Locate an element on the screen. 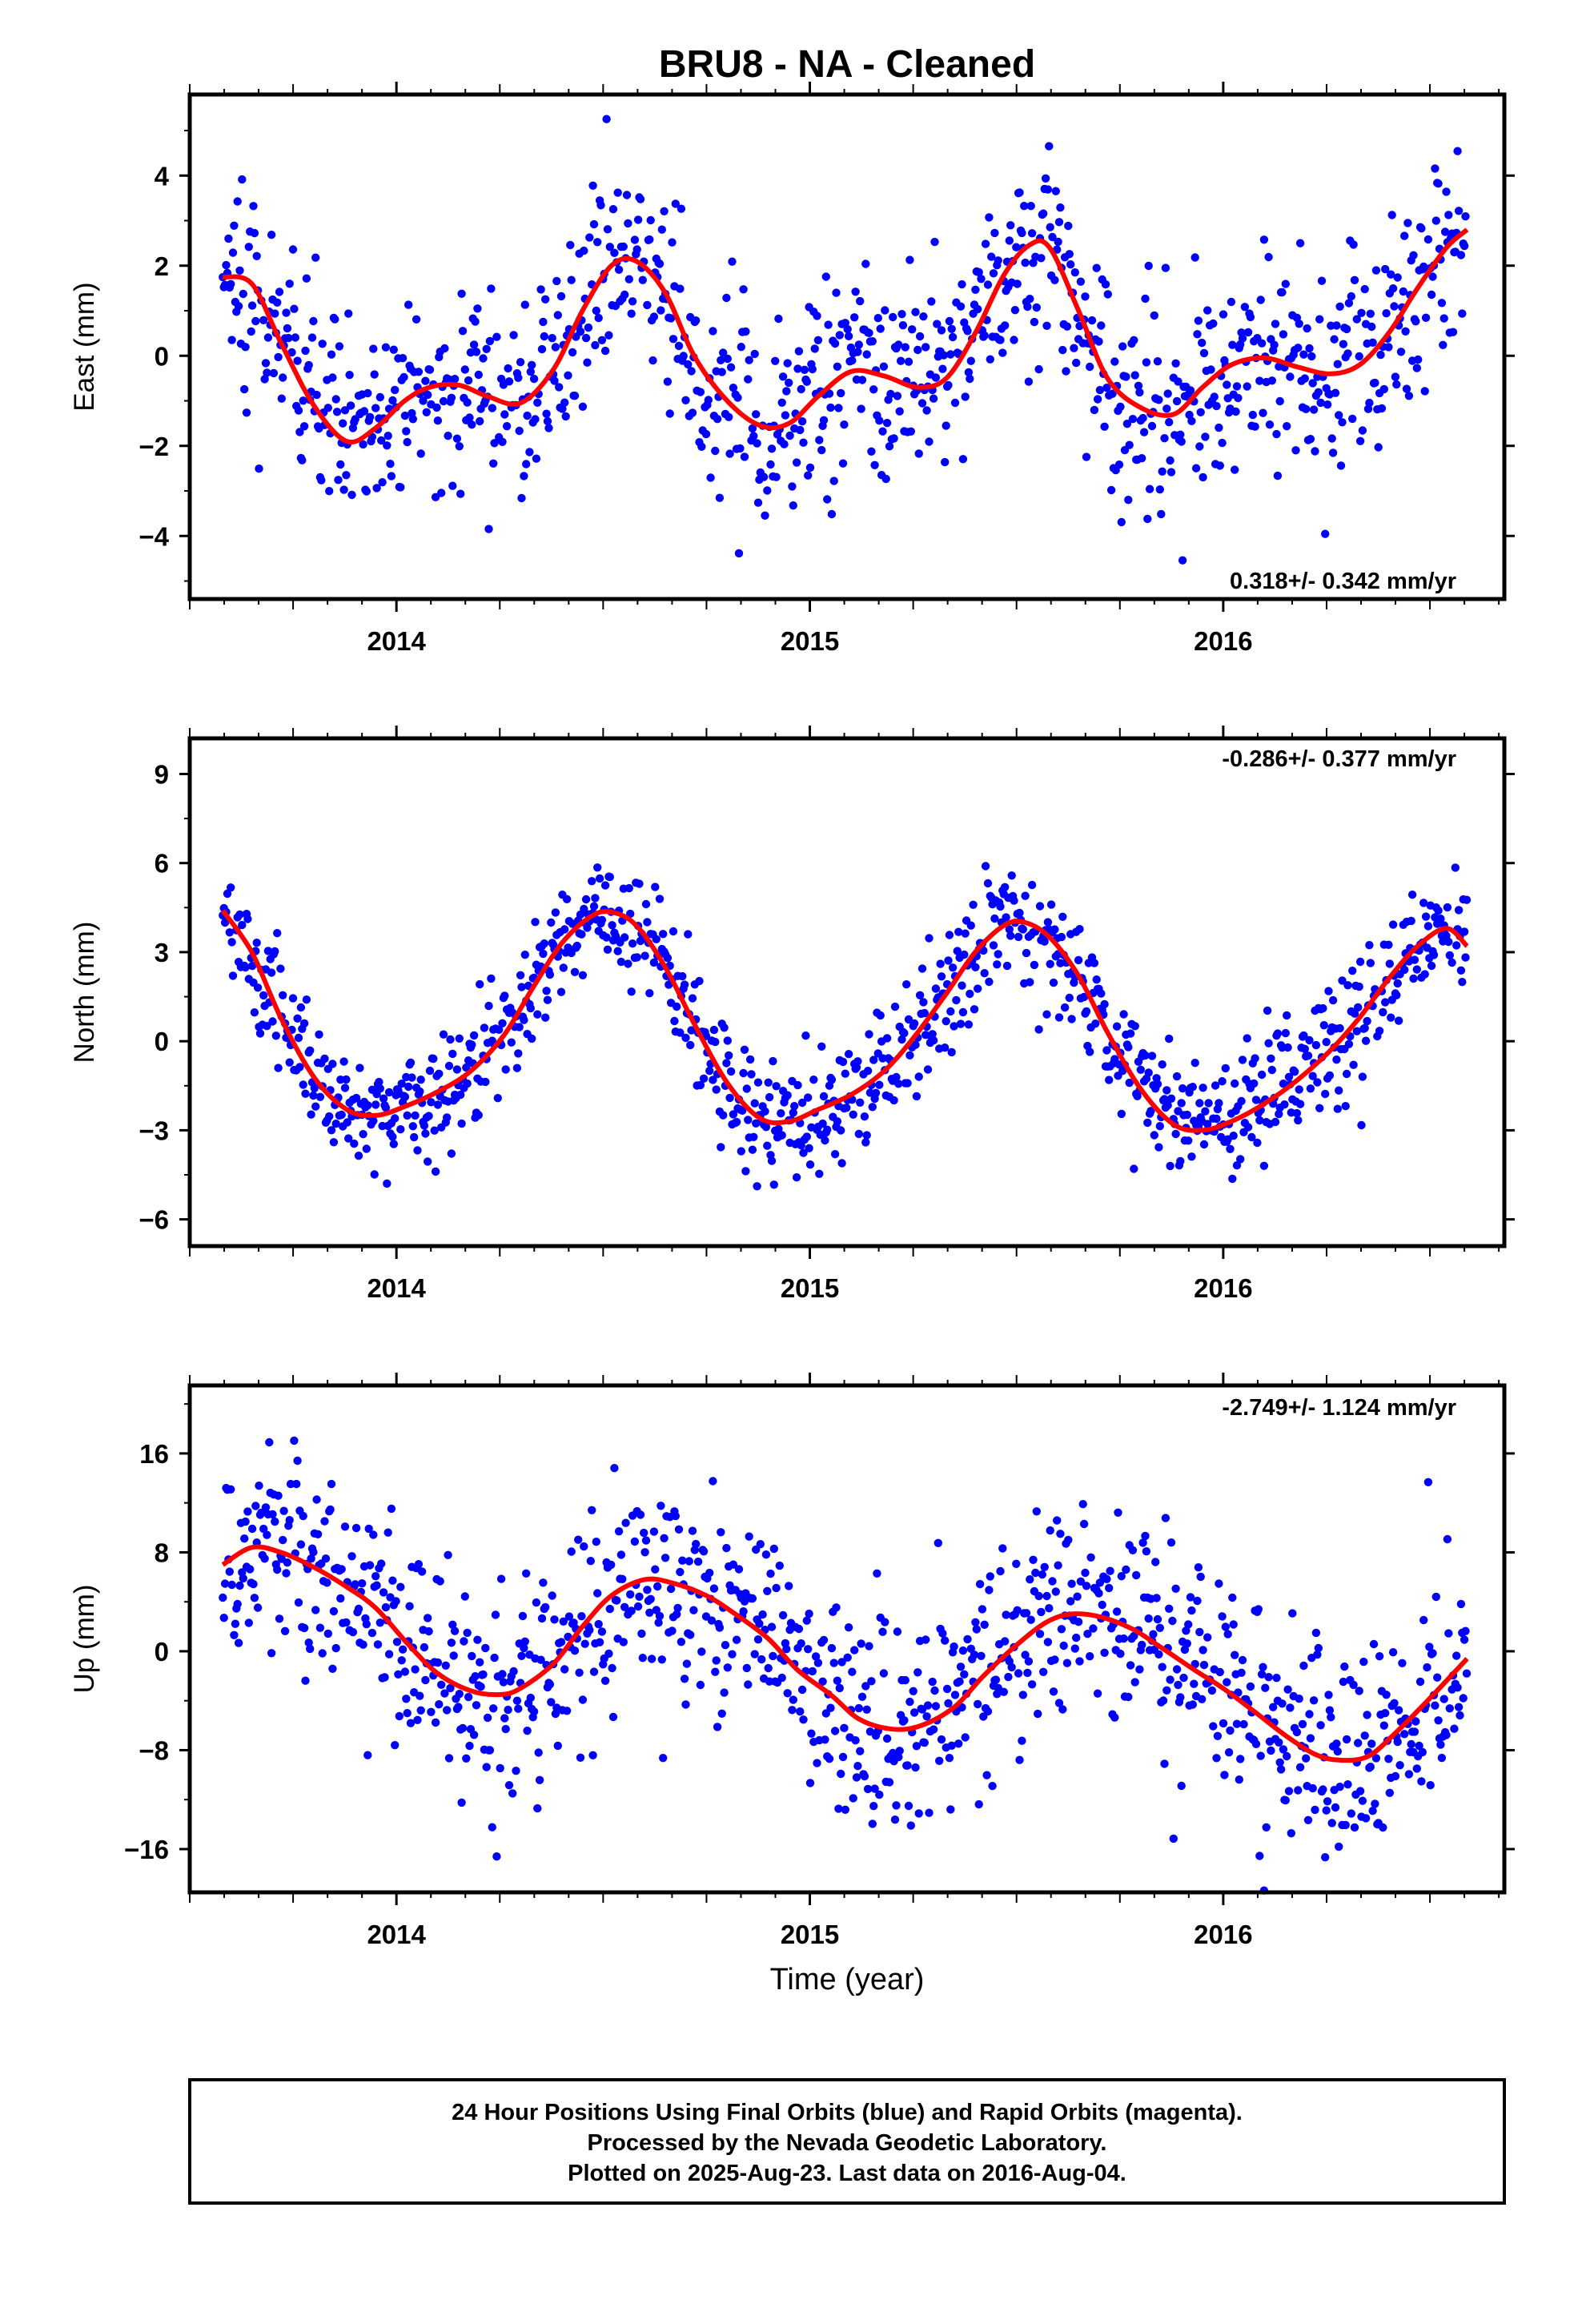  north-rate-label: -0.286+/- 0.377 mm/yr is located at coordinates (1339, 759).